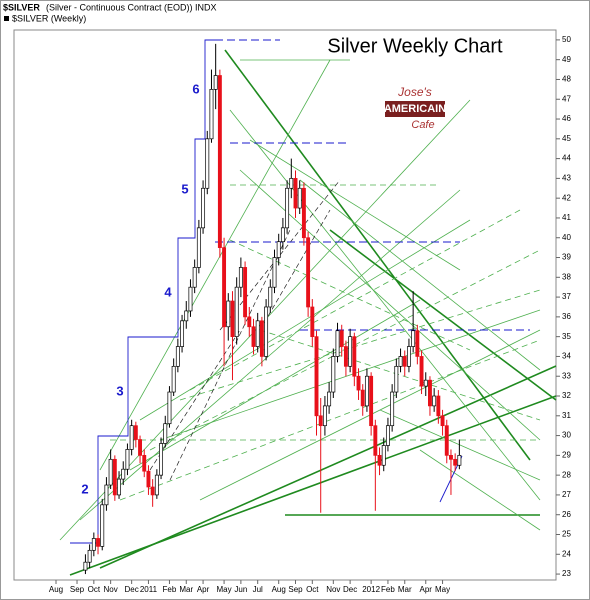 The width and height of the screenshot is (590, 600). What do you see at coordinates (566, 534) in the screenshot?
I see `y-tick-label: 25` at bounding box center [566, 534].